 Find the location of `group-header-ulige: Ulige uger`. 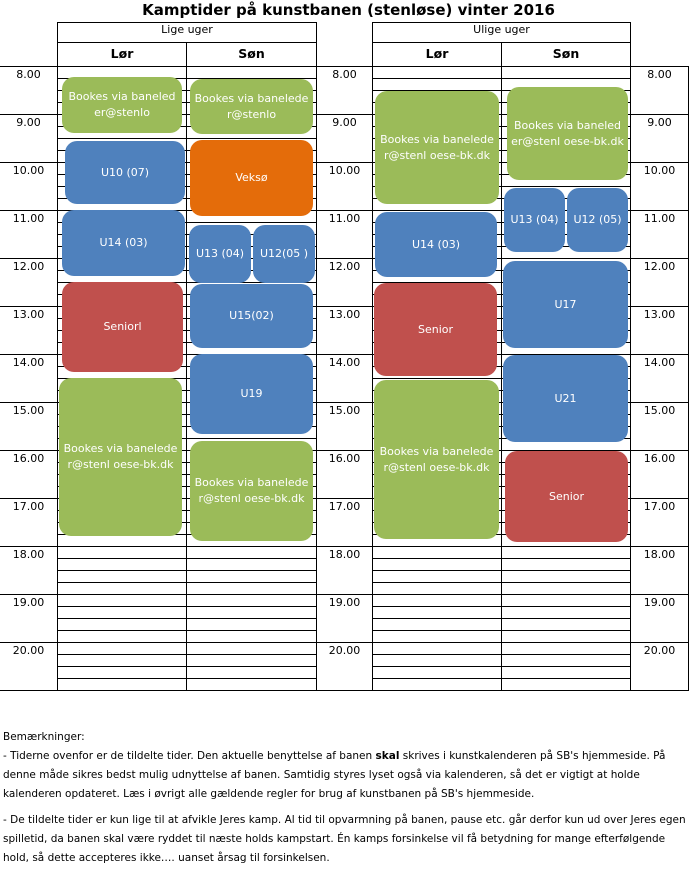

group-header-ulige: Ulige uger is located at coordinates (501, 32).